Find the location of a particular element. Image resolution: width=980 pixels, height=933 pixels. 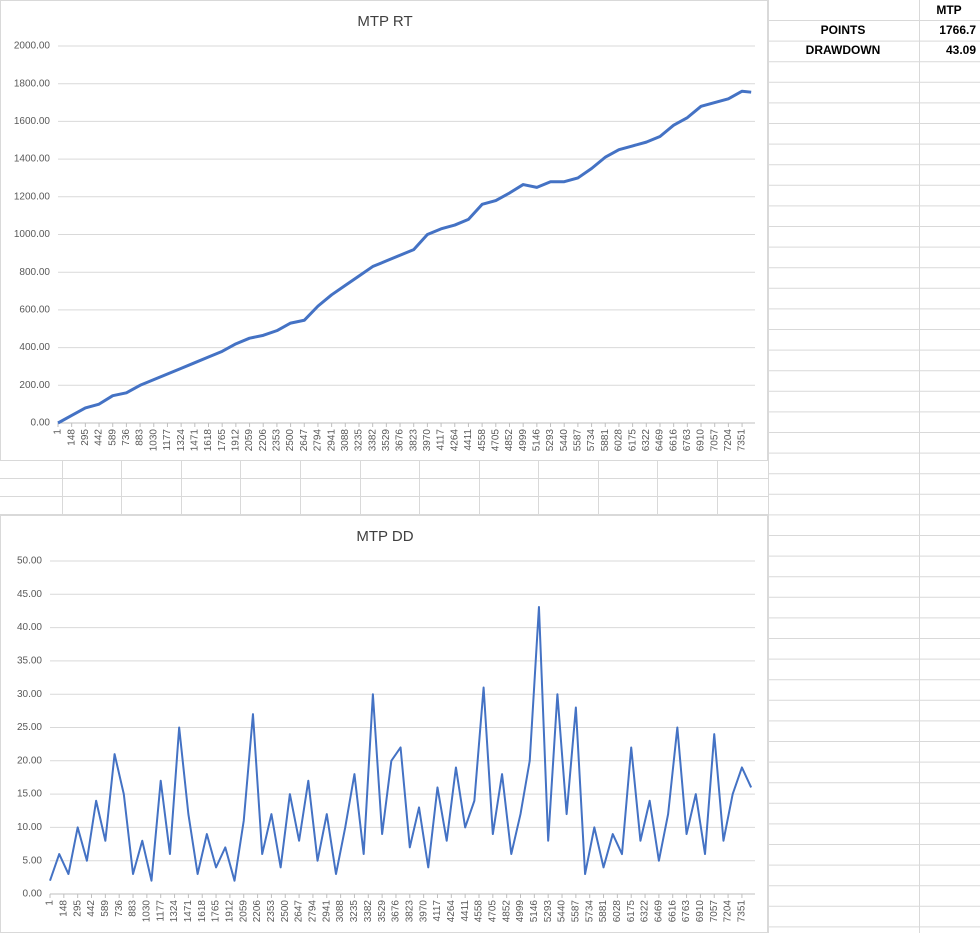

y-tick-label: 800.00 is located at coordinates (34, 272).